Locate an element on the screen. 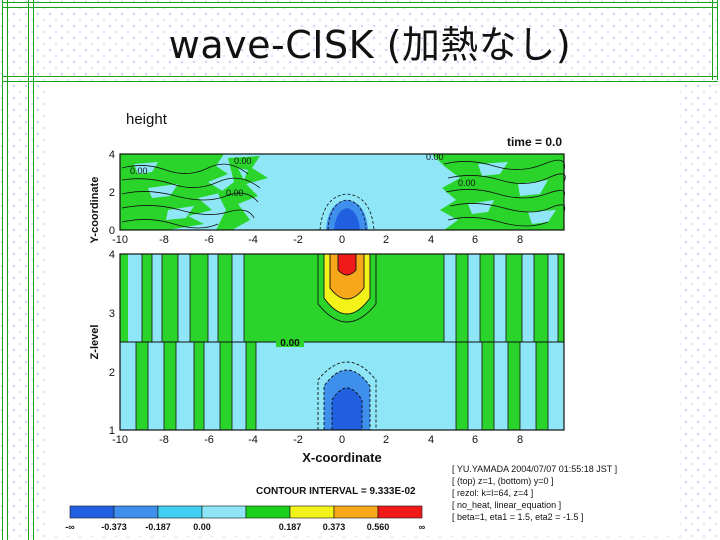 Image resolution: width=720 pixels, height=540 pixels. info-line: [ YU.YAMADA 2004/07/07 01:55:18 JST ] is located at coordinates (534, 469).